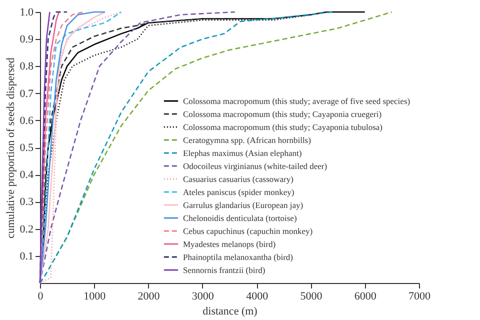 The width and height of the screenshot is (480, 320). Describe the element at coordinates (419, 296) in the screenshot. I see `x-tick-label: 7000` at that location.